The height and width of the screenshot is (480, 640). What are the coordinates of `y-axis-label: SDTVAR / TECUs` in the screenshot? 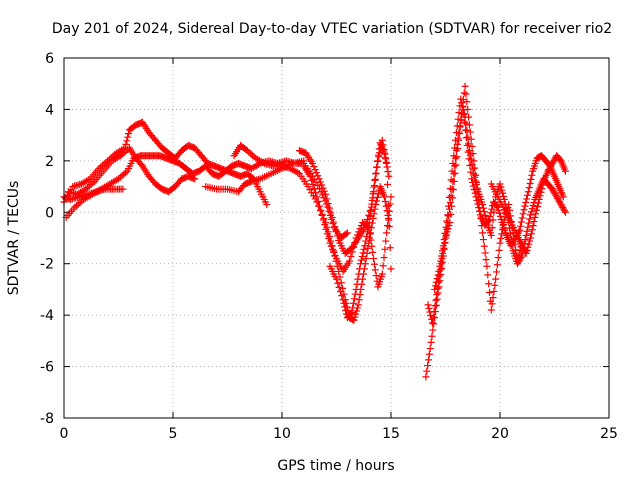 It's located at (14, 238).